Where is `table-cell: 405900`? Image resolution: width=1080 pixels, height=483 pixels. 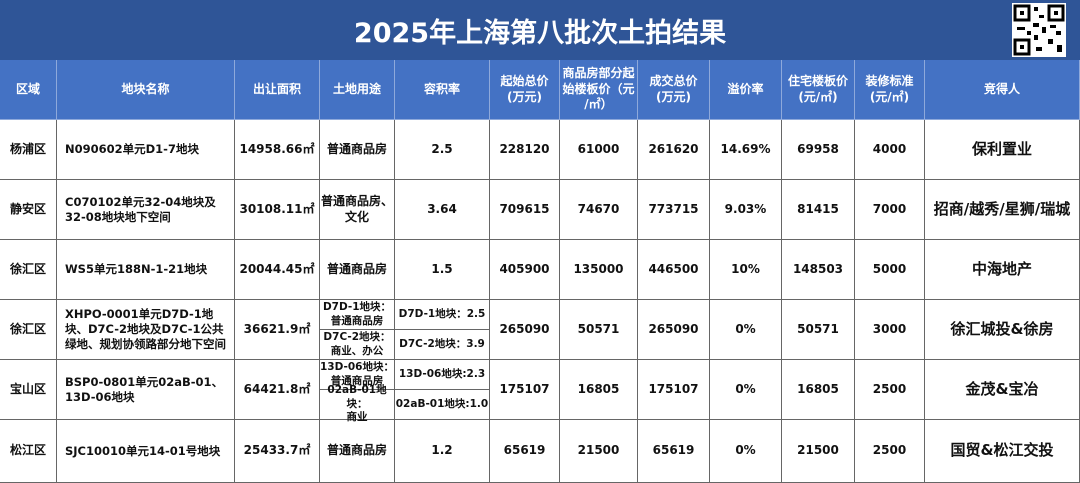 table-cell: 405900 is located at coordinates (525, 270).